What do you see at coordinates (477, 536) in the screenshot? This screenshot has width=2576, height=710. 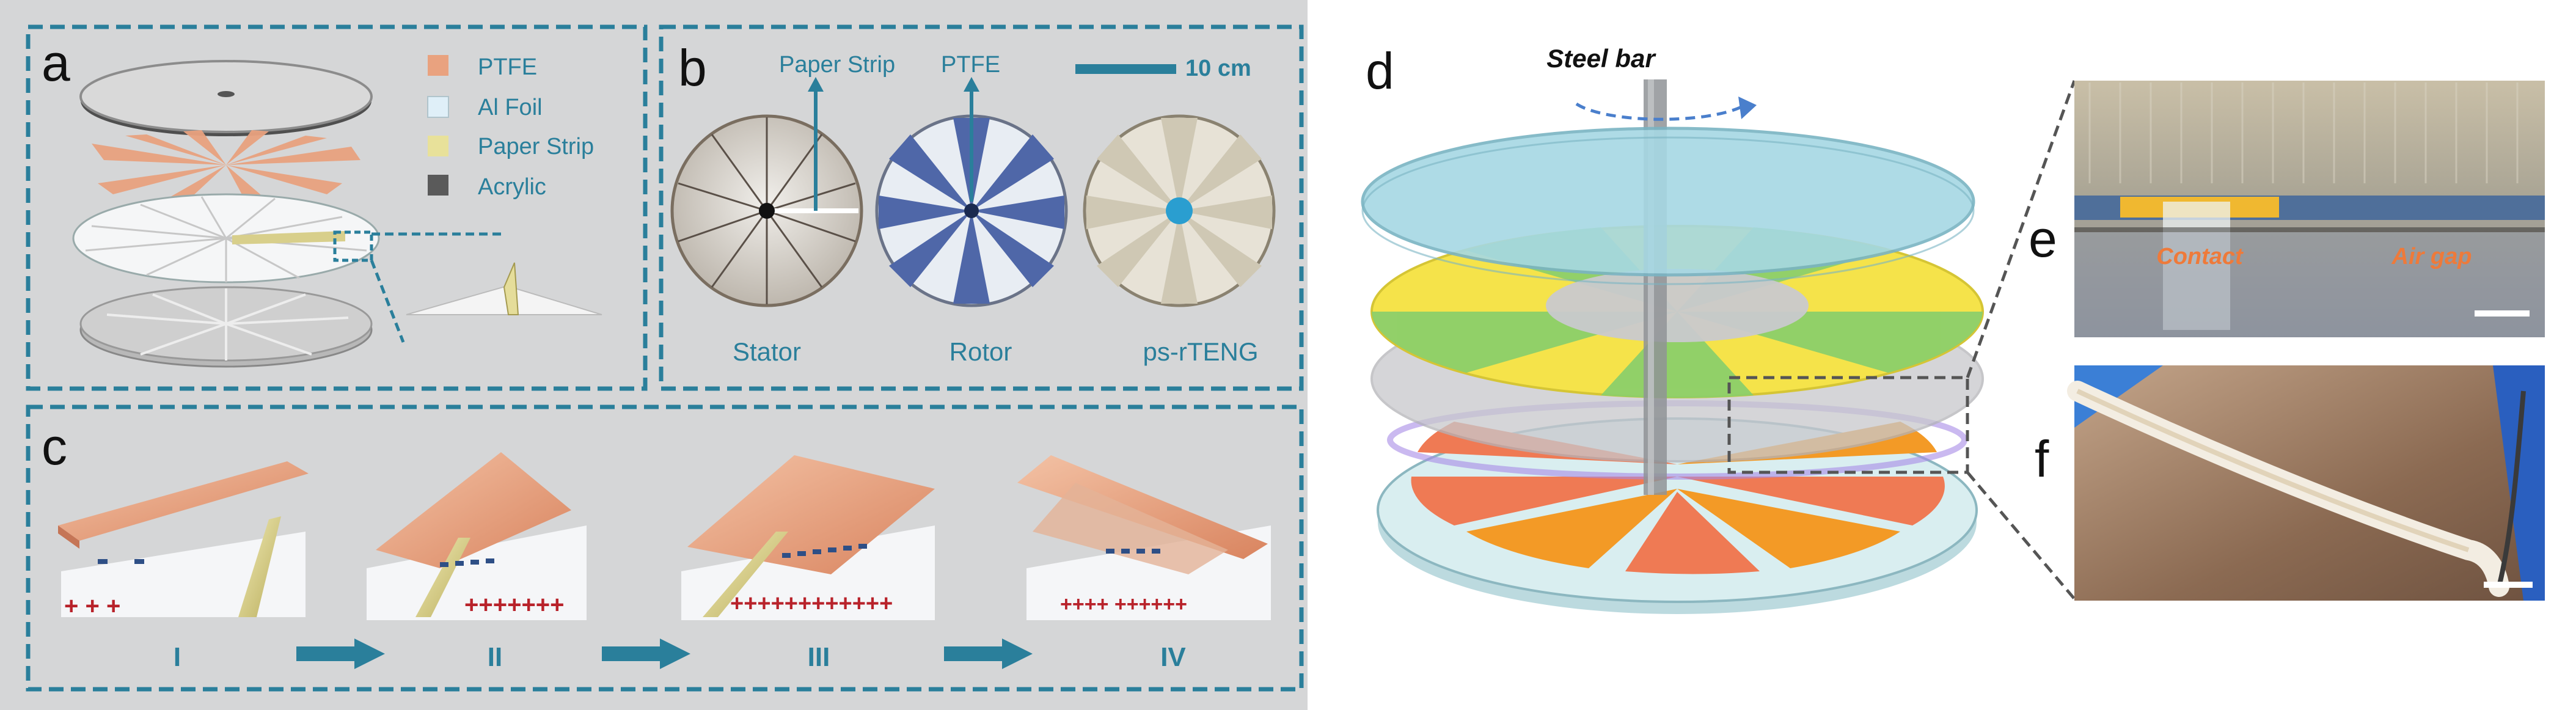 I see `contact-stage-2-illustration` at bounding box center [477, 536].